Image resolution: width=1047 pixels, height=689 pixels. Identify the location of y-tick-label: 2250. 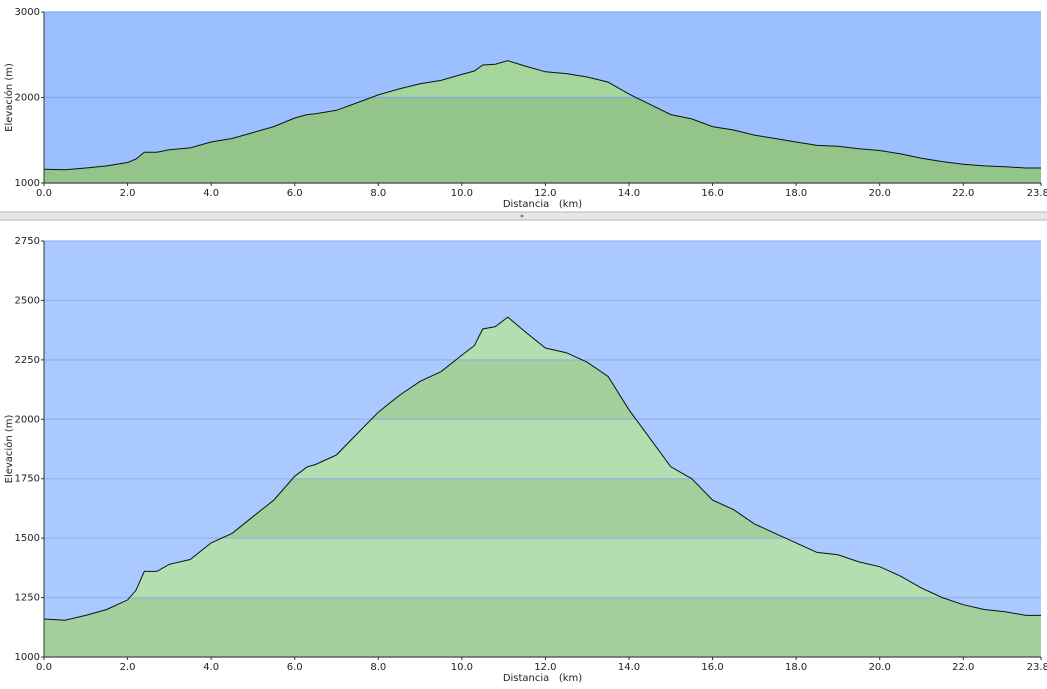
(27, 360).